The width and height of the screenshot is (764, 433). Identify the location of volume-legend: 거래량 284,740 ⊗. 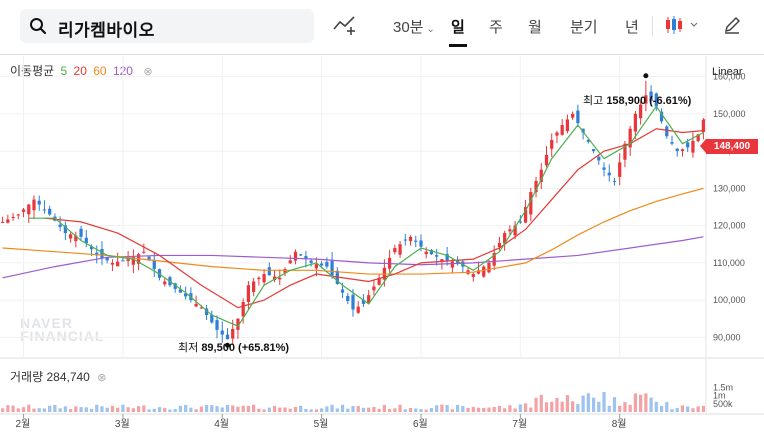
(58, 376).